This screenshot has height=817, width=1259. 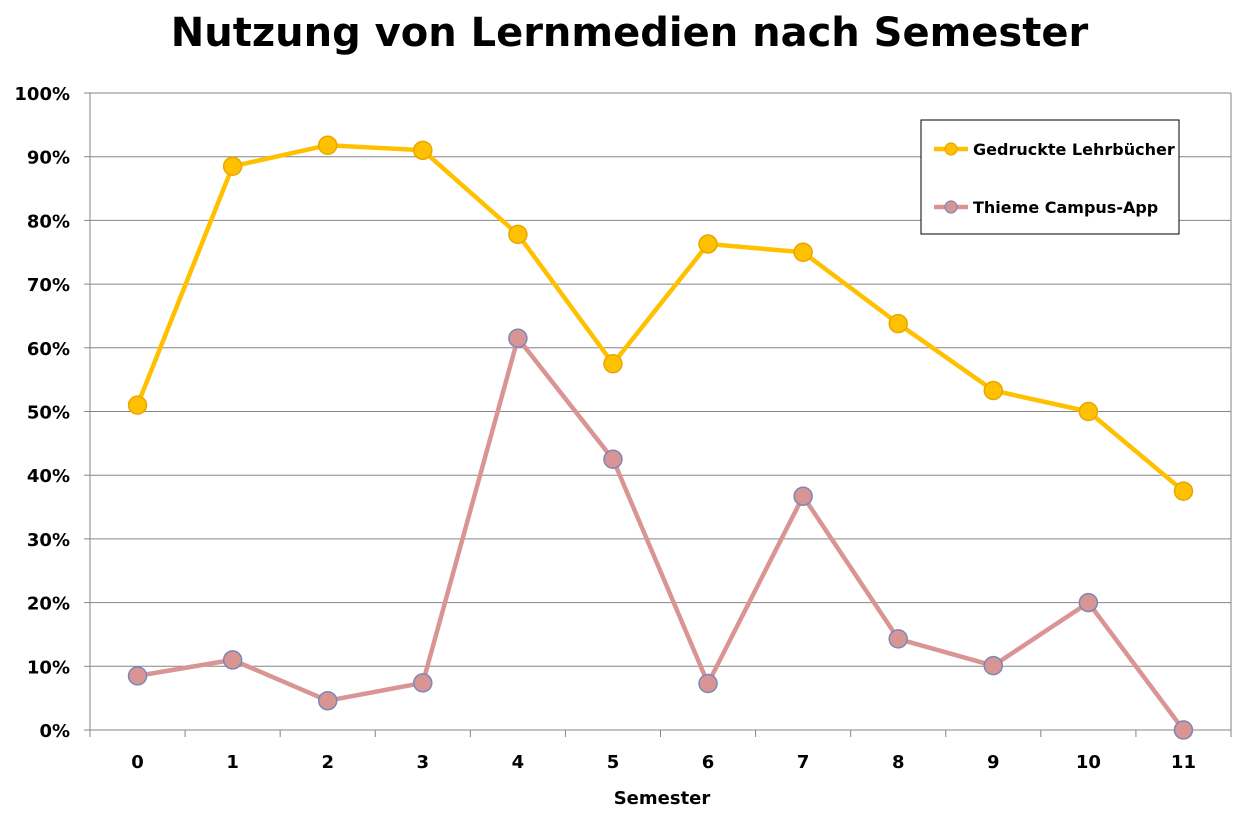 What do you see at coordinates (48, 413) in the screenshot?
I see `y-tick-label: 50%` at bounding box center [48, 413].